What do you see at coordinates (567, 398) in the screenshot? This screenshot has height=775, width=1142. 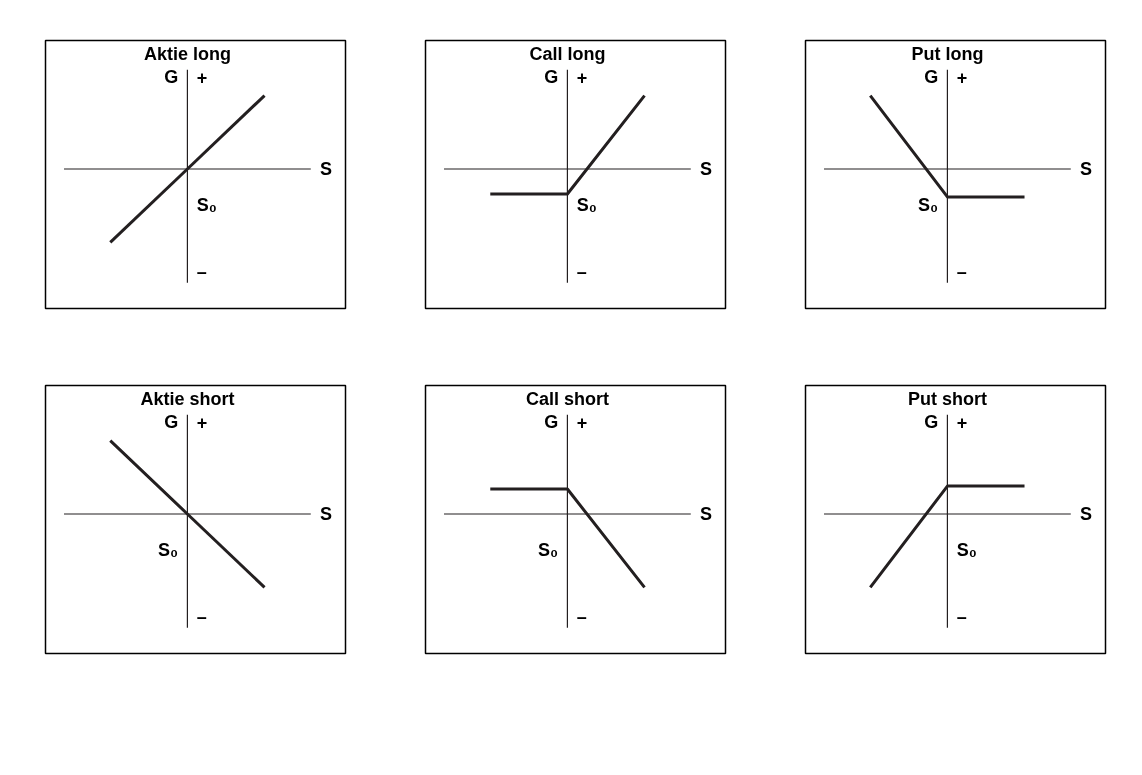 I see `chart-title: Call short` at bounding box center [567, 398].